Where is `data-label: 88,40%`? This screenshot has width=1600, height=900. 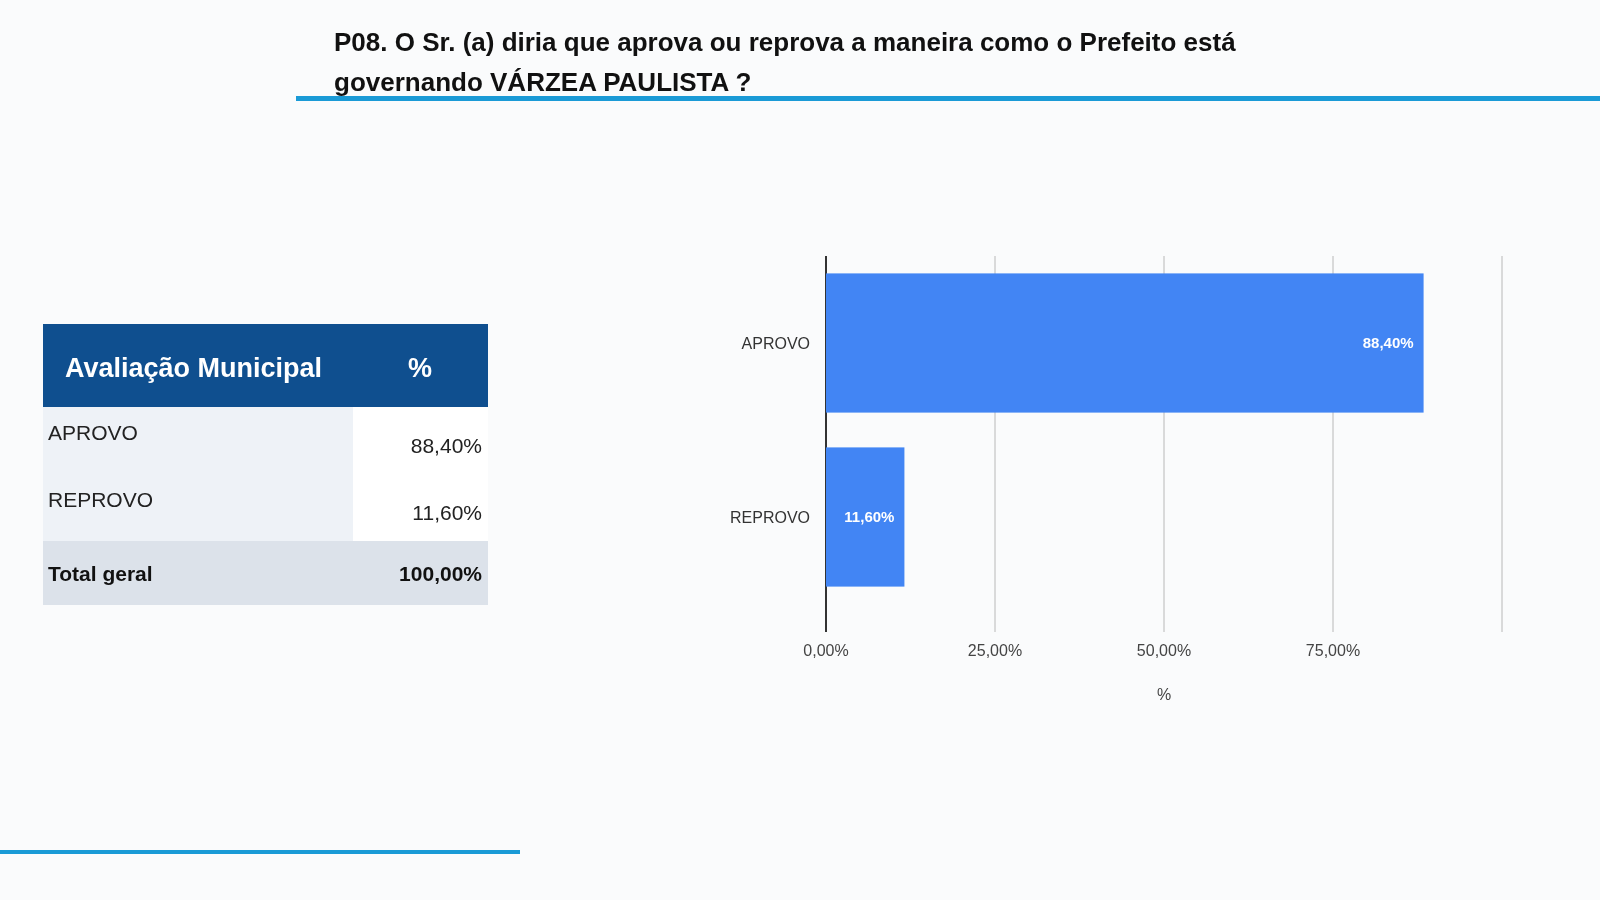 data-label: 88,40% is located at coordinates (1388, 343).